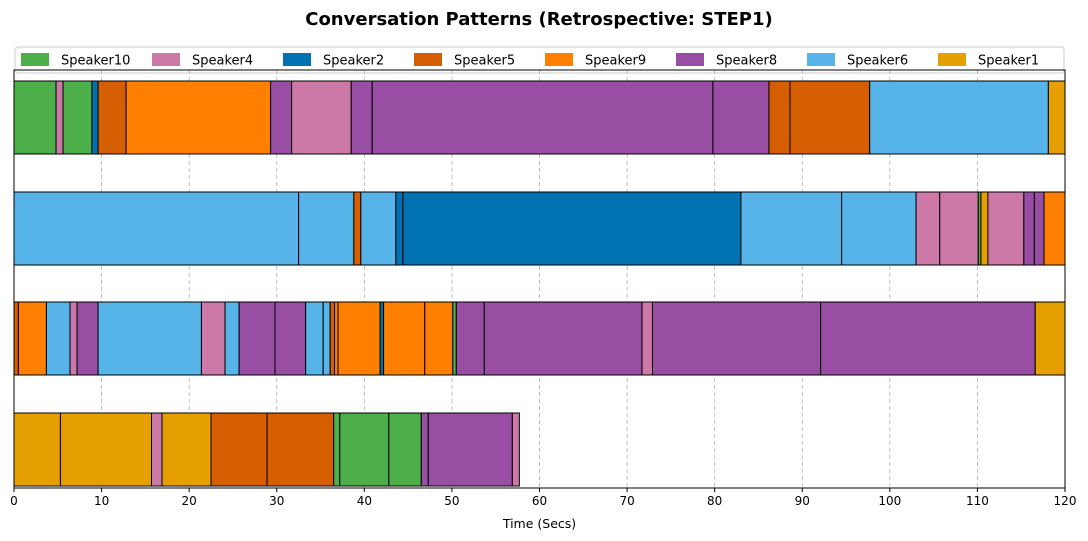  Describe the element at coordinates (451, 501) in the screenshot. I see `x-tick-label: 50` at that location.